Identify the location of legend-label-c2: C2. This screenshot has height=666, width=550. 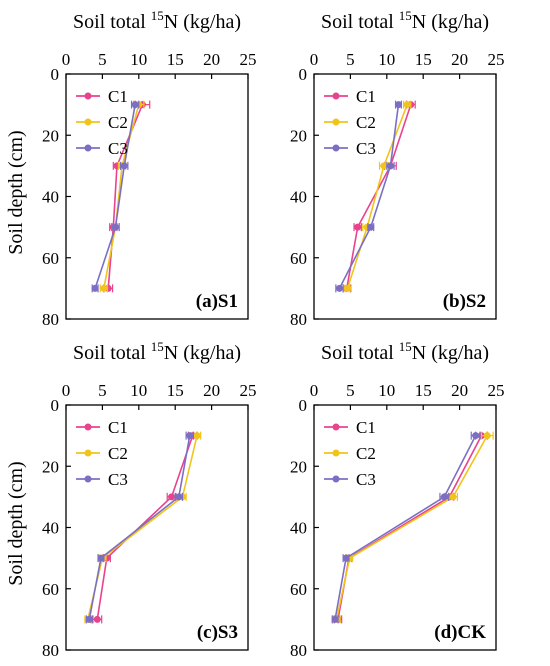
(118, 453).